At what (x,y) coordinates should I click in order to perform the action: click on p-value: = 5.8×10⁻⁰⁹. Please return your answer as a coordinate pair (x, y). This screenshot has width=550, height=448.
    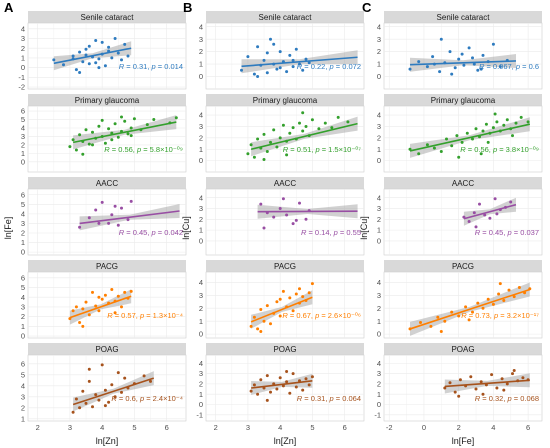
    Looking at the image, I should click on (162, 149).